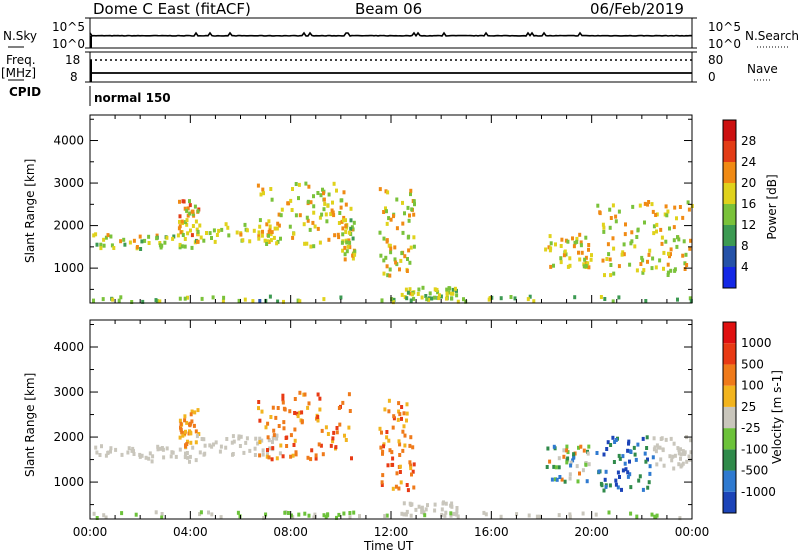 The height and width of the screenshot is (554, 800). Describe the element at coordinates (190, 532) in the screenshot. I see `xtick-label-1: 04:00` at that location.